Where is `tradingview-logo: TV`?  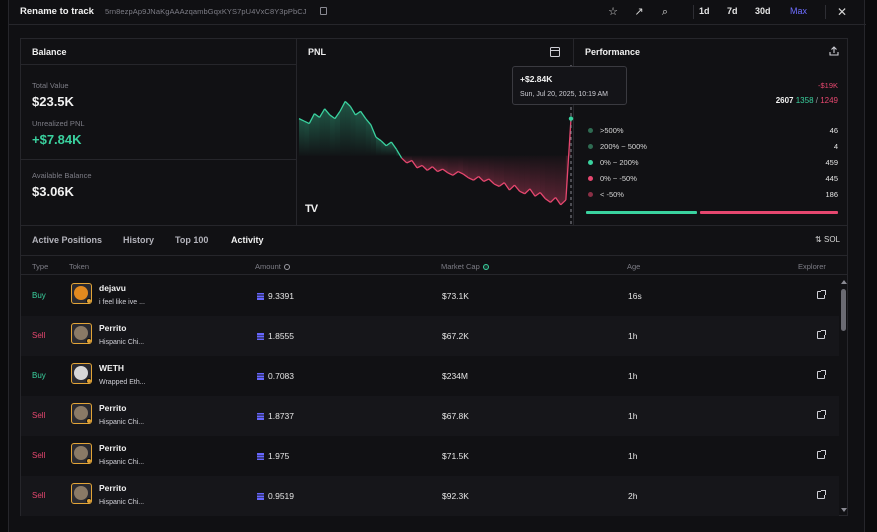 tradingview-logo: TV is located at coordinates (311, 209).